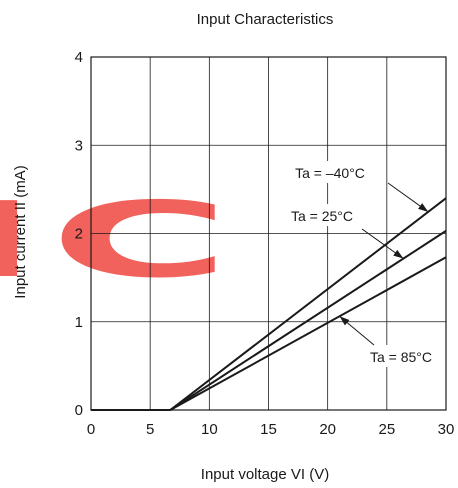  I want to click on x-tick-label: 30, so click(446, 429).